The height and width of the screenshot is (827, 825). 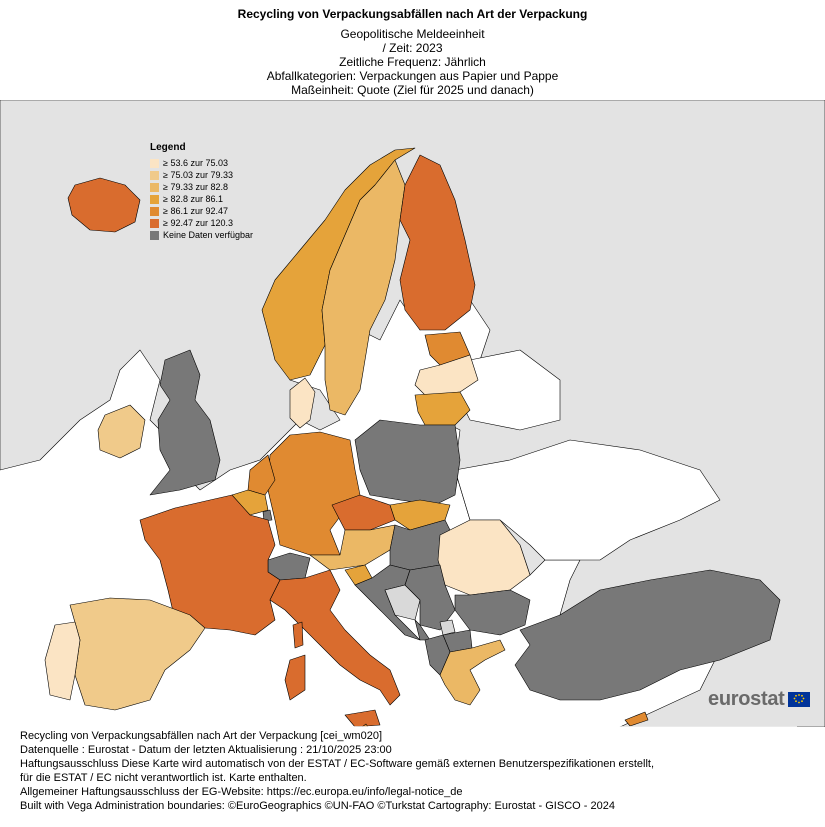 I want to click on country-italy-sicily, so click(x=362, y=718).